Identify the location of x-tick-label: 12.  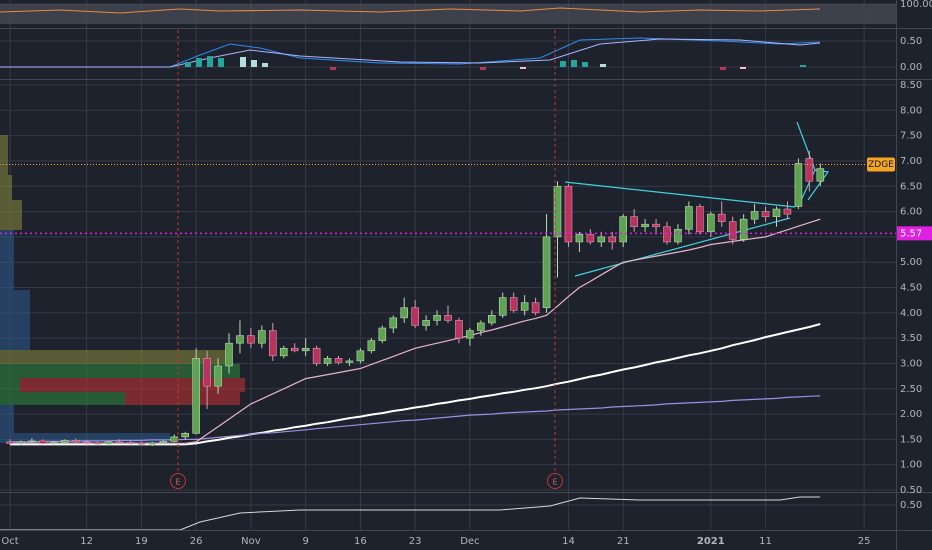
(86, 541).